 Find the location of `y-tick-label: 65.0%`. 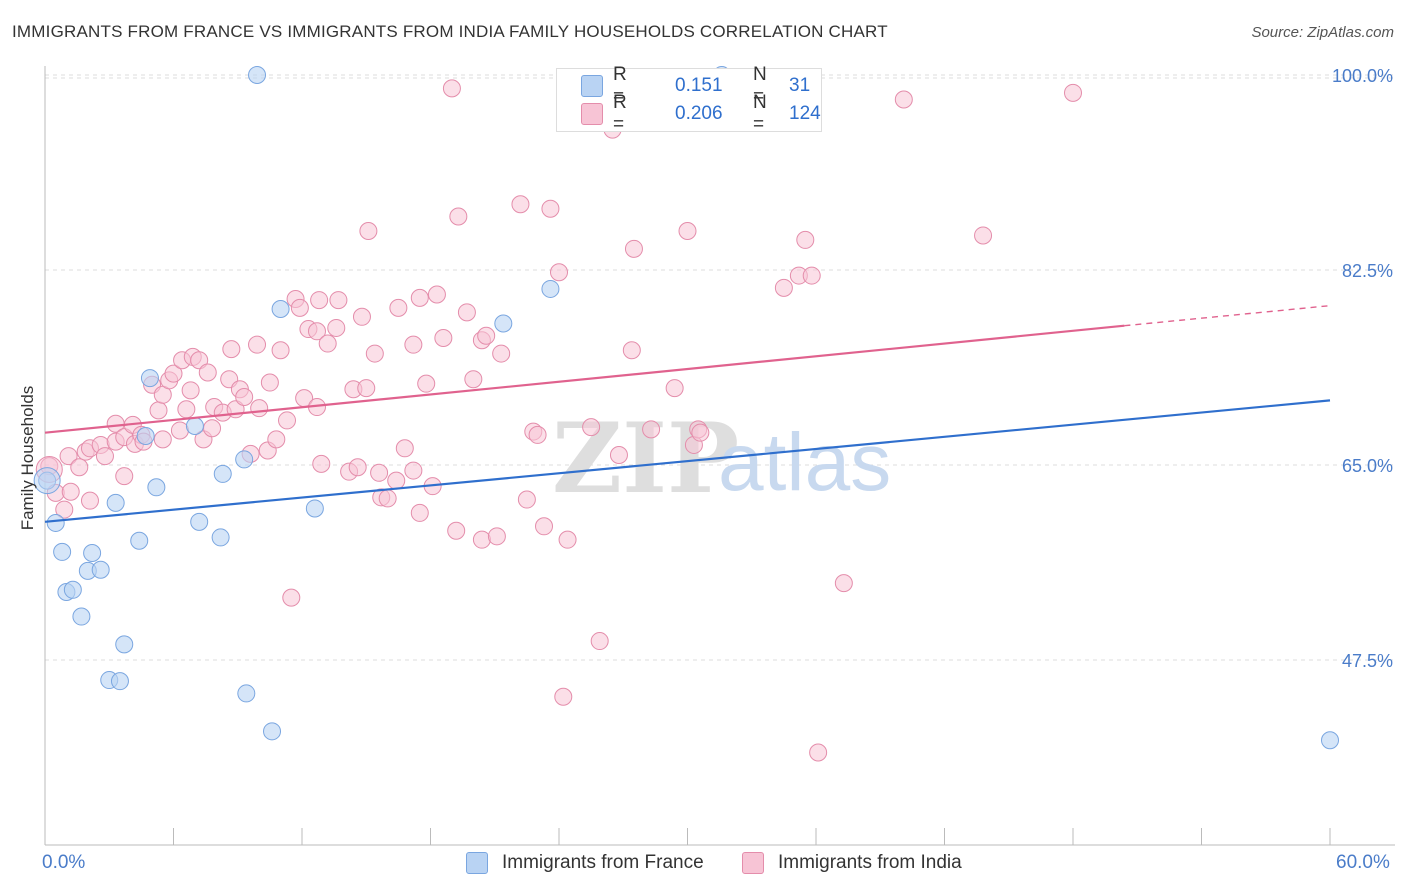

y-tick-label: 65.0% is located at coordinates (1367, 466).